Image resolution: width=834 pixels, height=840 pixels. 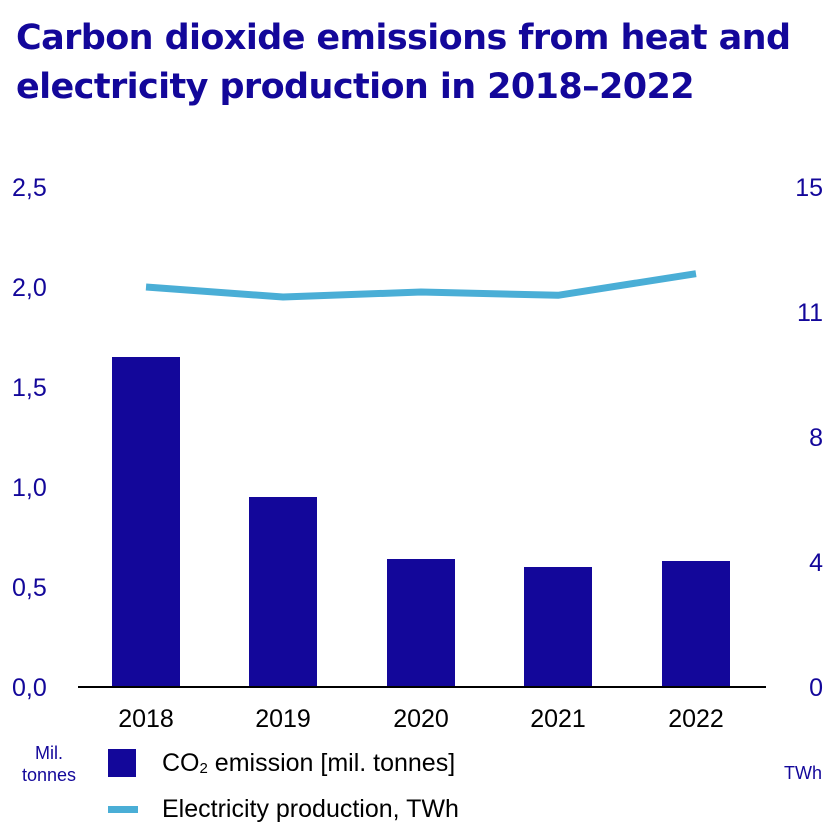 What do you see at coordinates (49, 775) in the screenshot?
I see `left-axis-unit-line2: tonnes` at bounding box center [49, 775].